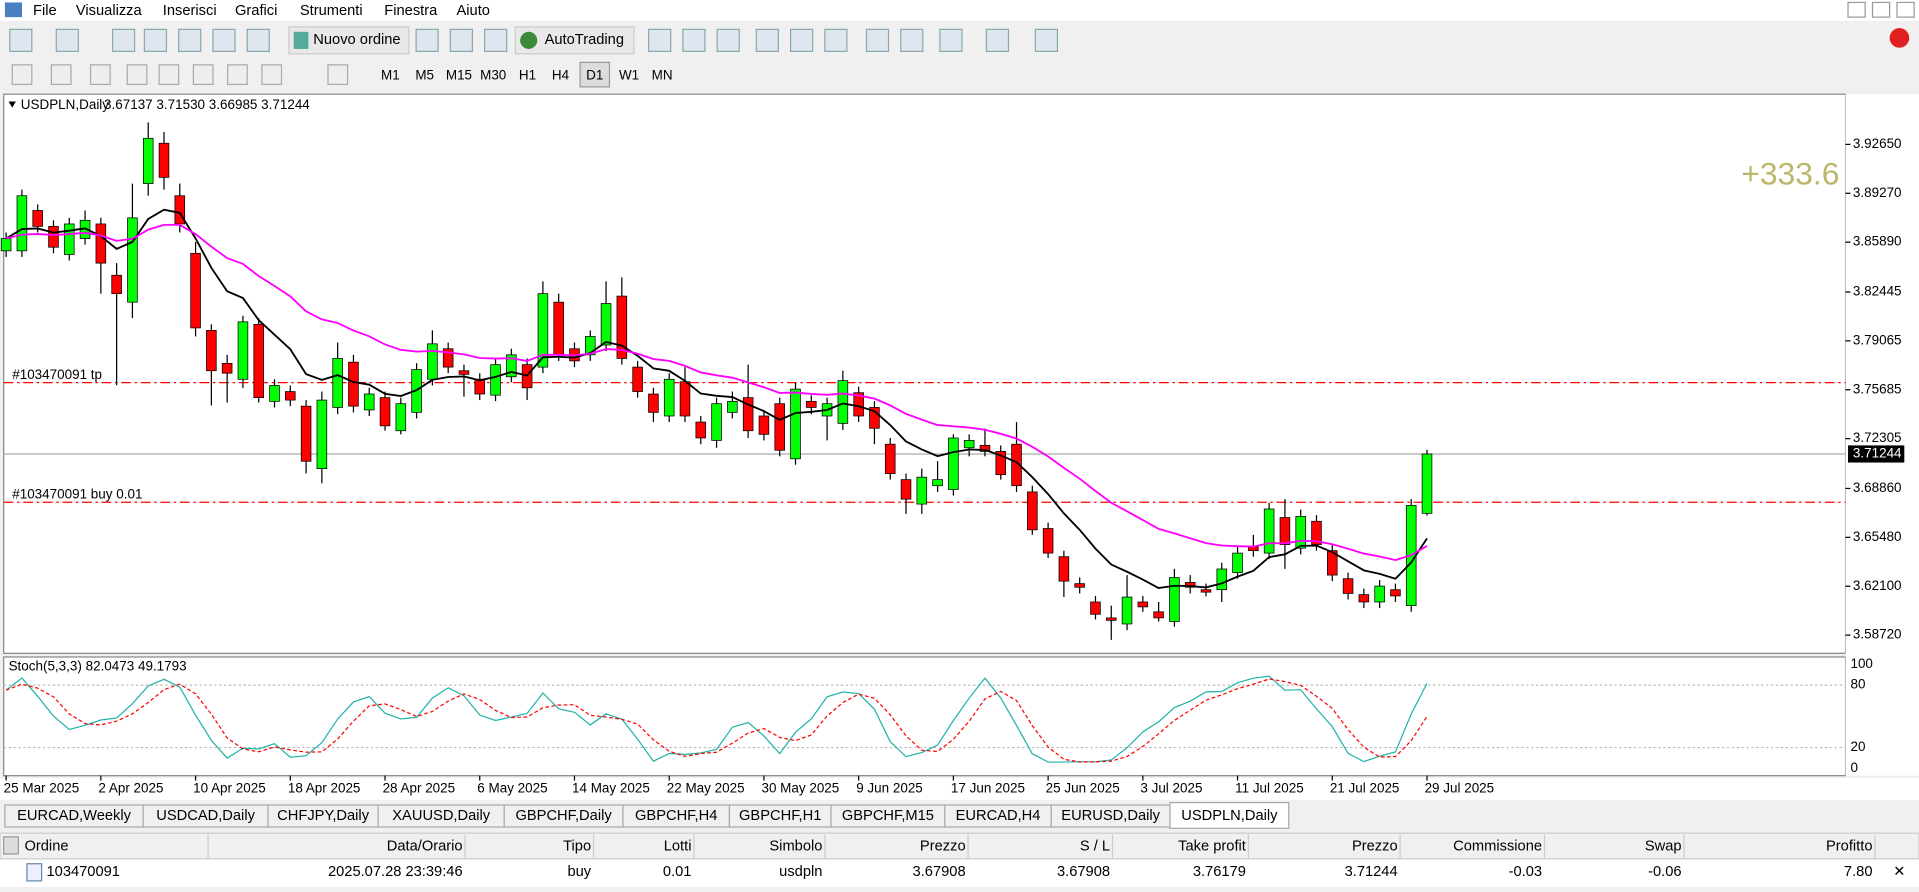 This screenshot has width=1919, height=892. I want to click on timeframe-button: M30, so click(493, 74).